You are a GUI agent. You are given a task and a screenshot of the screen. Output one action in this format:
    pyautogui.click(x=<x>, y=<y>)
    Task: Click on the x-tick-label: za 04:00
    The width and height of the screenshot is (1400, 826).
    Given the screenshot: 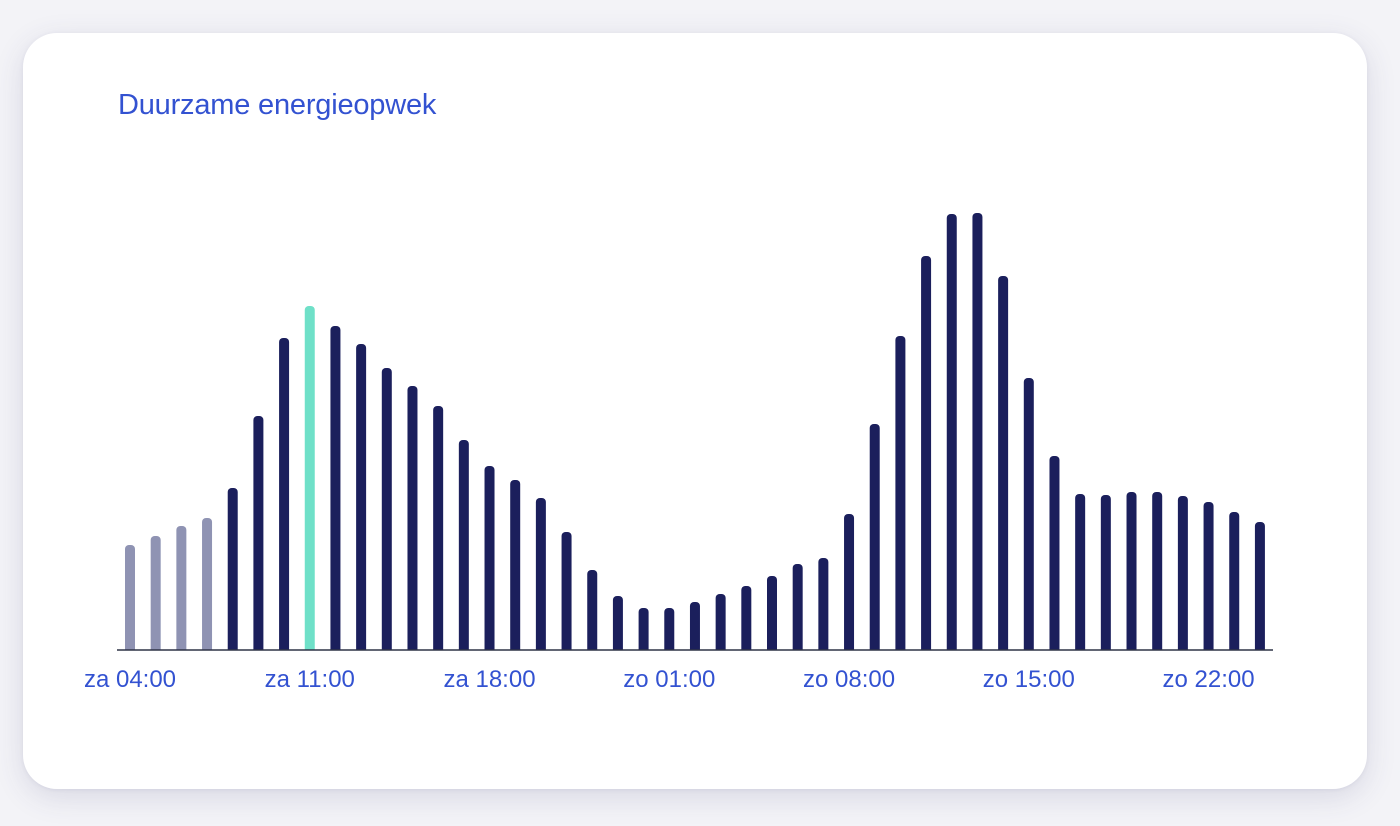 What is the action you would take?
    pyautogui.click(x=130, y=679)
    